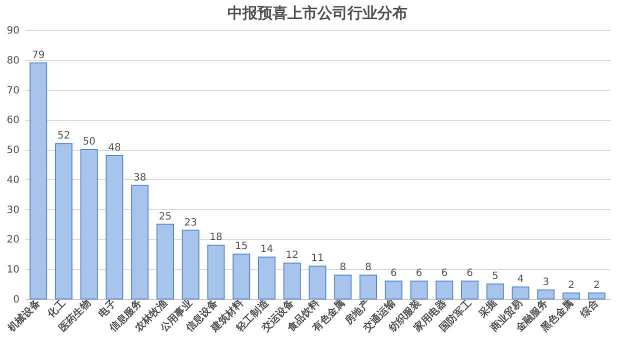 This screenshot has height=337, width=620. Describe the element at coordinates (190, 222) in the screenshot. I see `data-label: 23` at that location.